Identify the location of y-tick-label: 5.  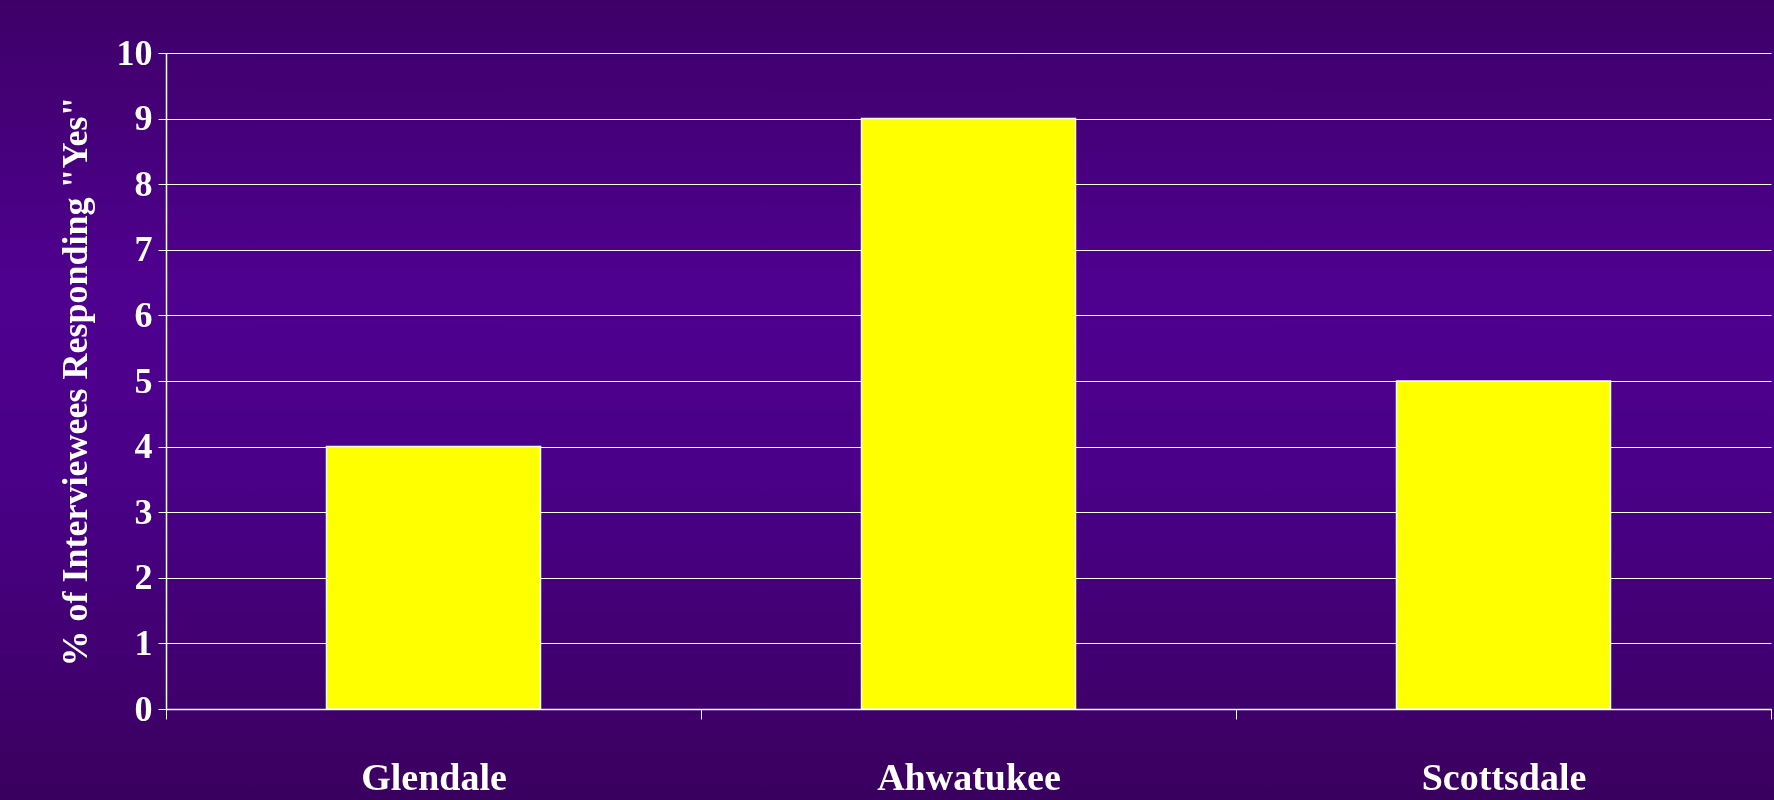
(143, 380).